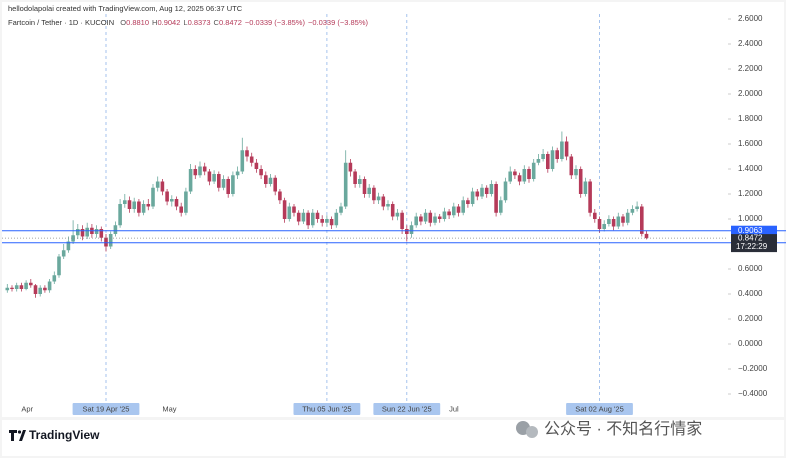 Image resolution: width=786 pixels, height=458 pixels. I want to click on legend-value: 0.9042, so click(168, 22).